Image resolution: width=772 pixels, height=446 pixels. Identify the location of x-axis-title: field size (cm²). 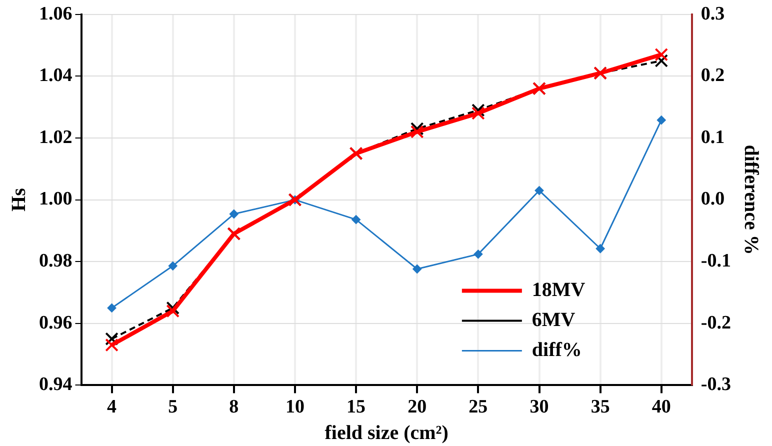
(386, 433).